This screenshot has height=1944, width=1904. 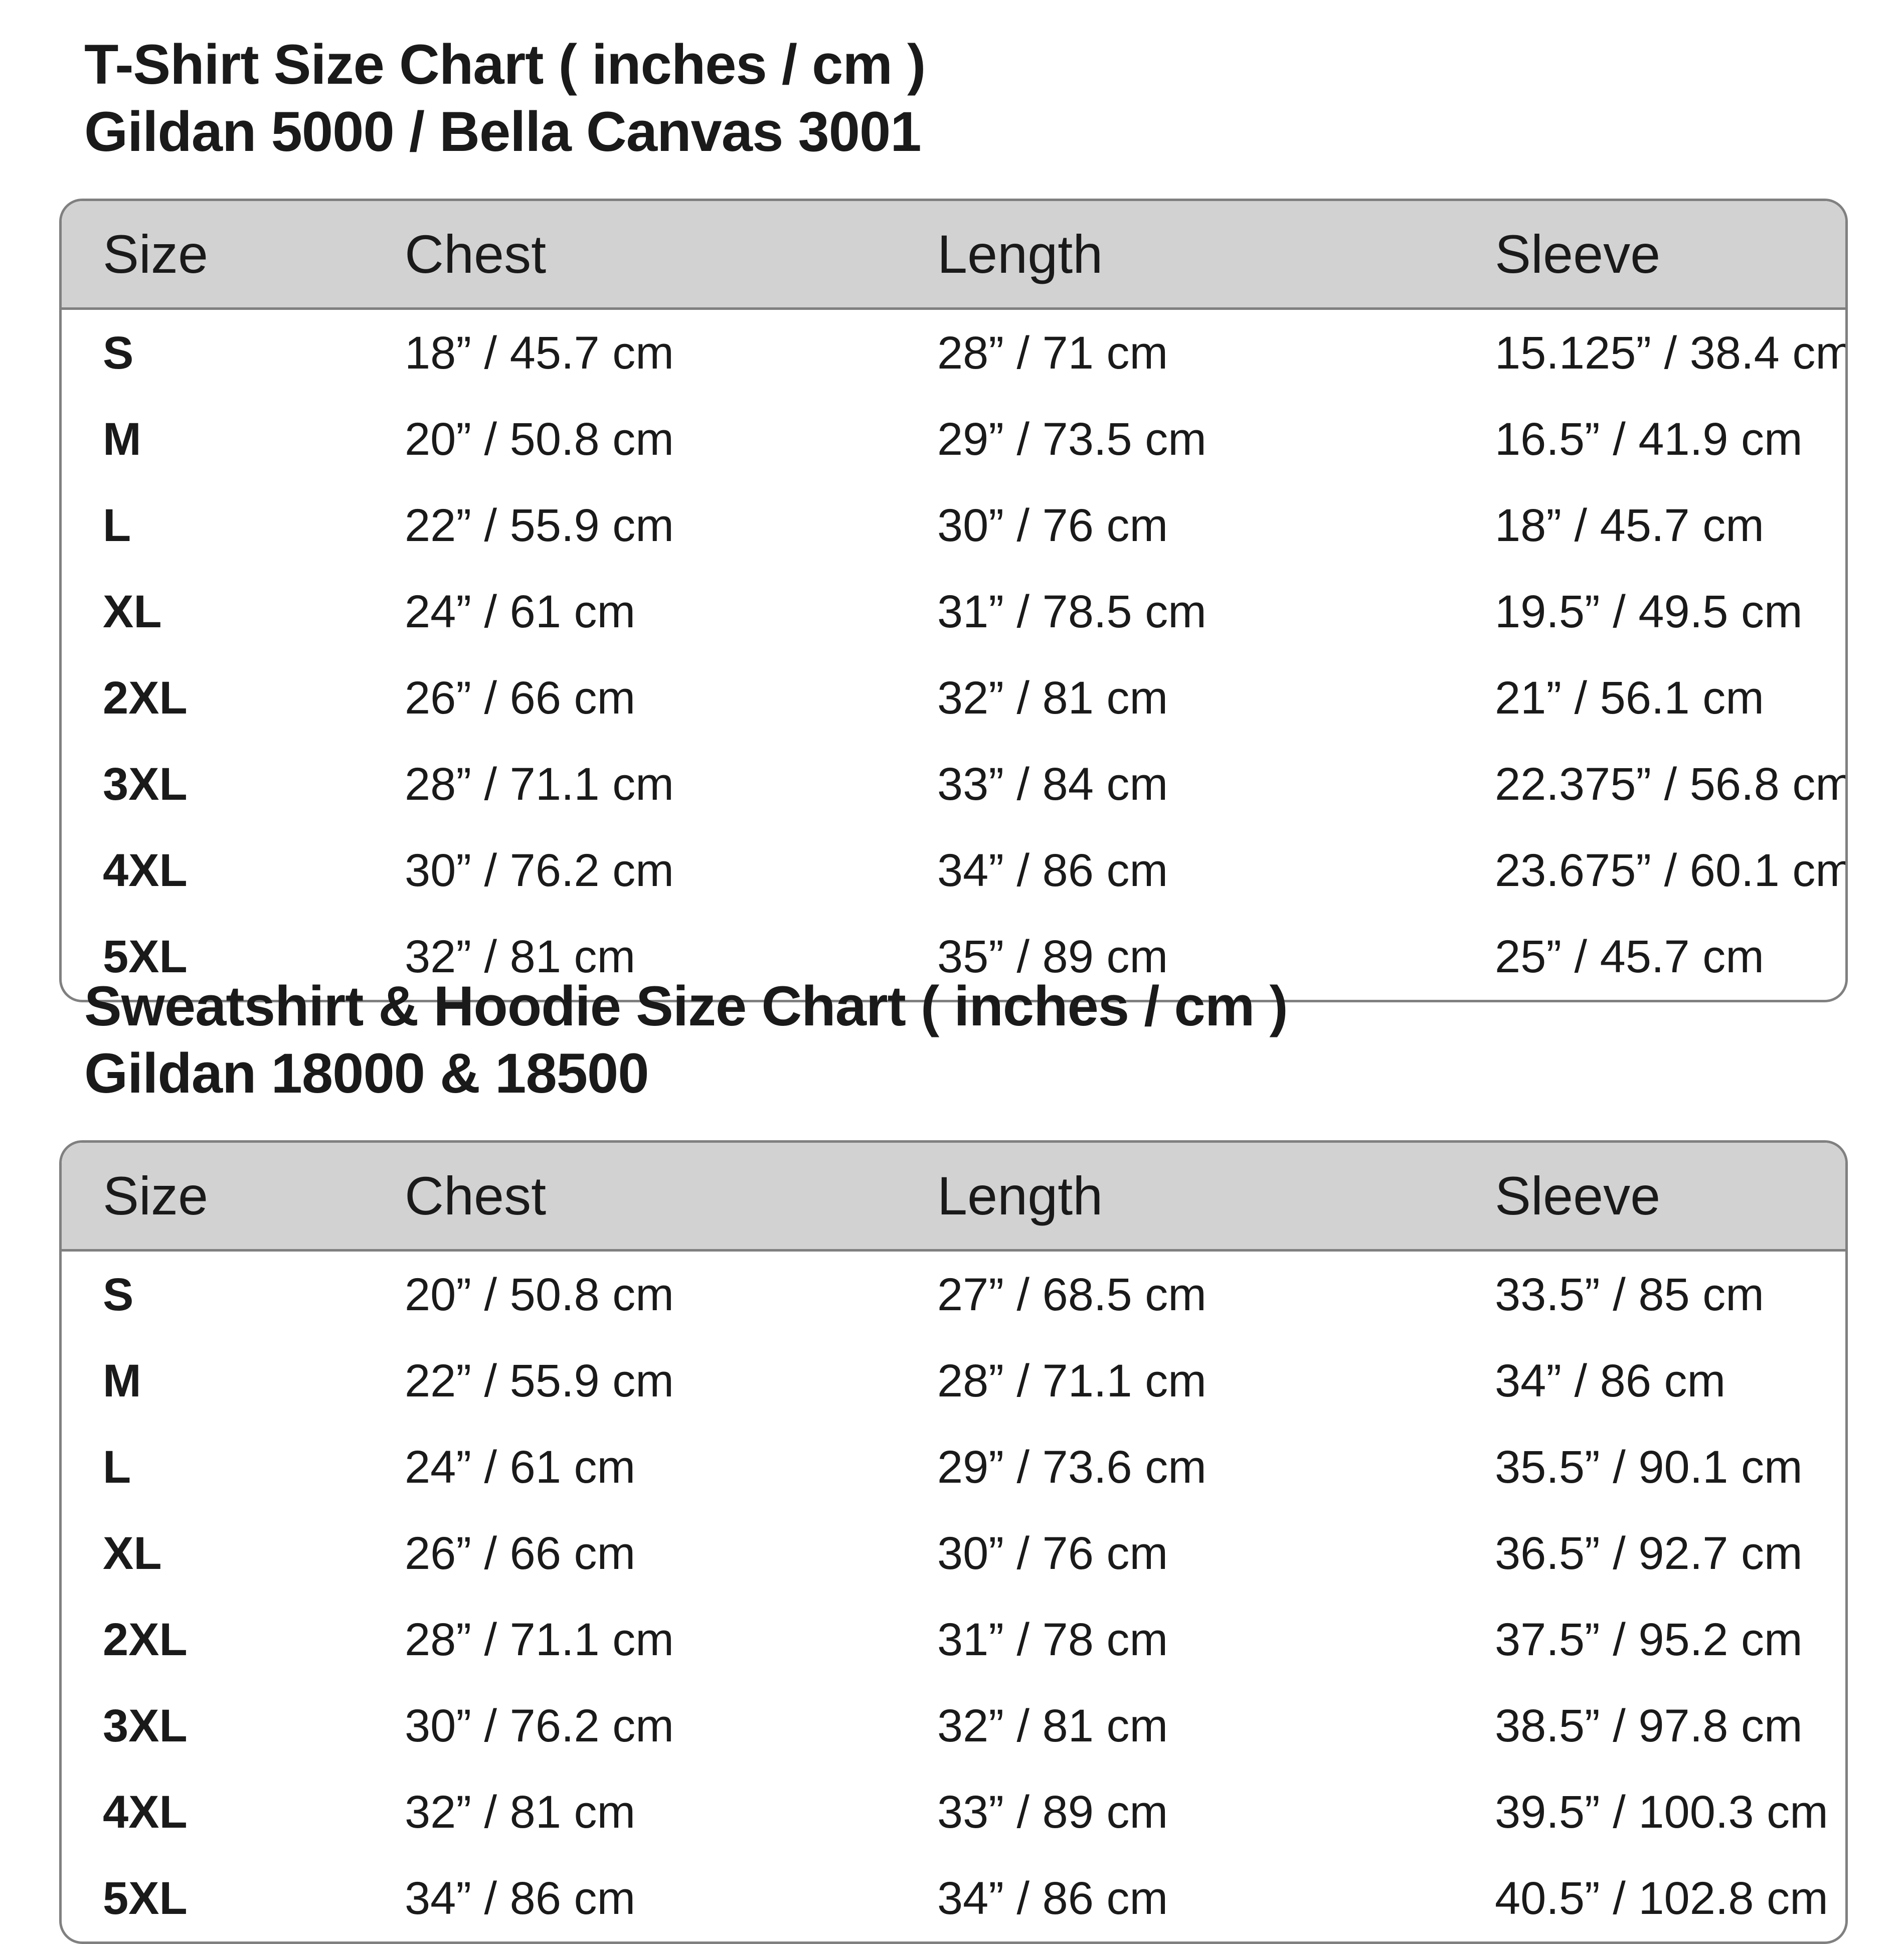 What do you see at coordinates (520, 1898) in the screenshot?
I see `cell-chest: 34” / 86 cm` at bounding box center [520, 1898].